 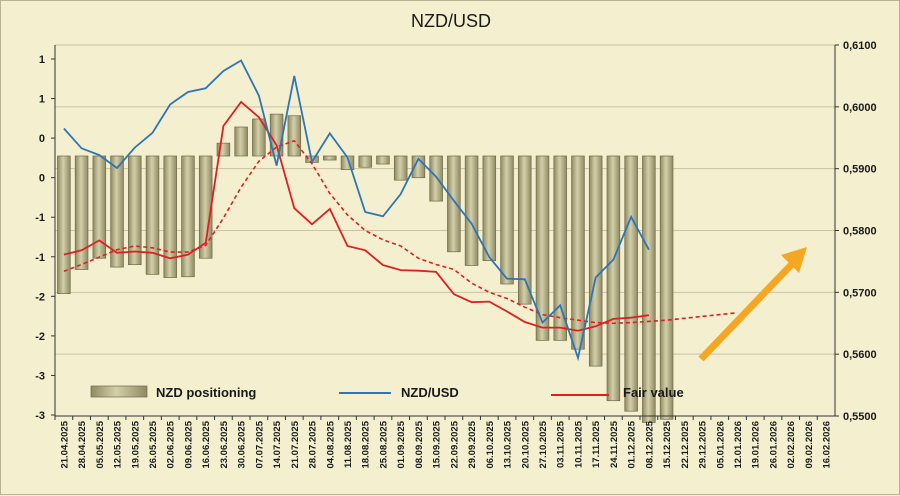 What do you see at coordinates (277, 444) in the screenshot?
I see `x-tick-label: 14.07.2025` at bounding box center [277, 444].